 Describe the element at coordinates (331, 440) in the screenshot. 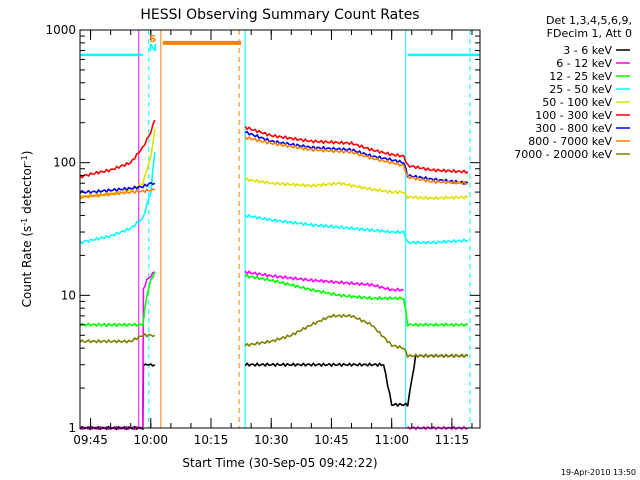

I see `x-tick-label: 10:45` at that location.